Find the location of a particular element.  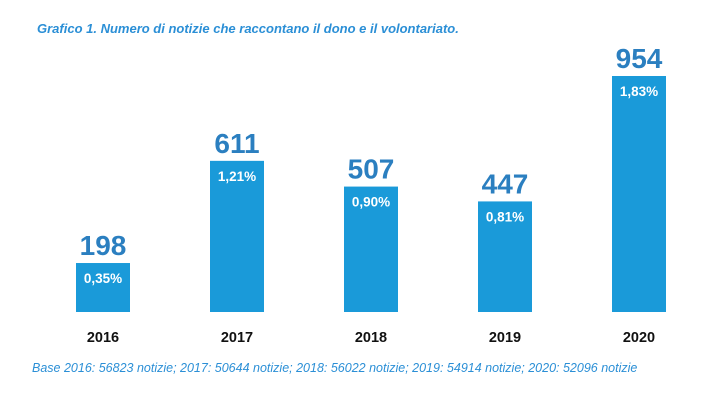

category-label-2019: 2019 is located at coordinates (505, 338).